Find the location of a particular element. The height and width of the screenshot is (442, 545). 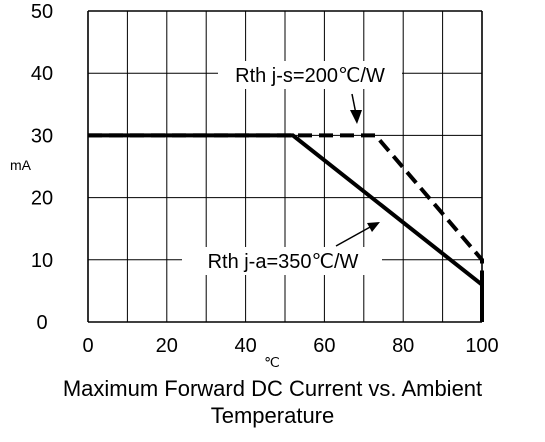

y-tick-label: 40 is located at coordinates (42, 74).